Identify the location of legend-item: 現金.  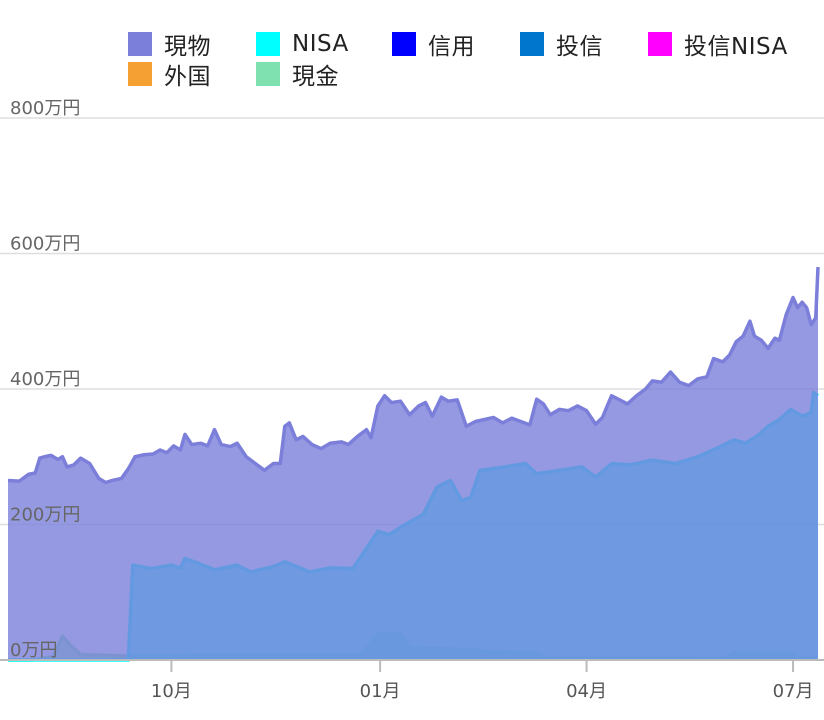
(297, 75).